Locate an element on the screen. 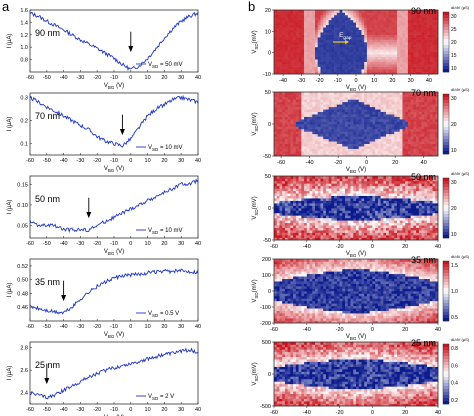  y-tick-label: 0.05 is located at coordinates (22, 227).